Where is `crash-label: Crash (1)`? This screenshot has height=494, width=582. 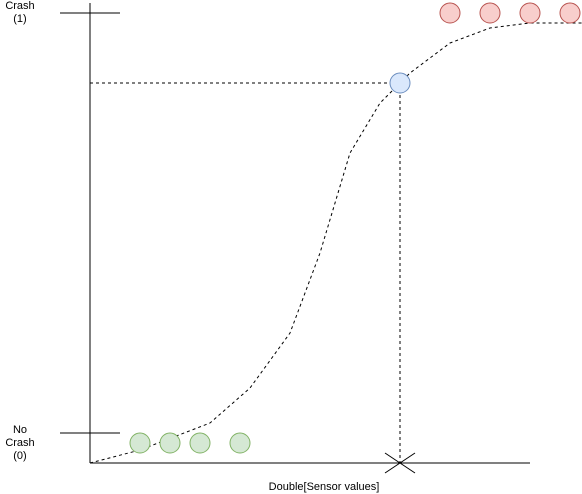 crash-label: Crash (1) is located at coordinates (20, 13).